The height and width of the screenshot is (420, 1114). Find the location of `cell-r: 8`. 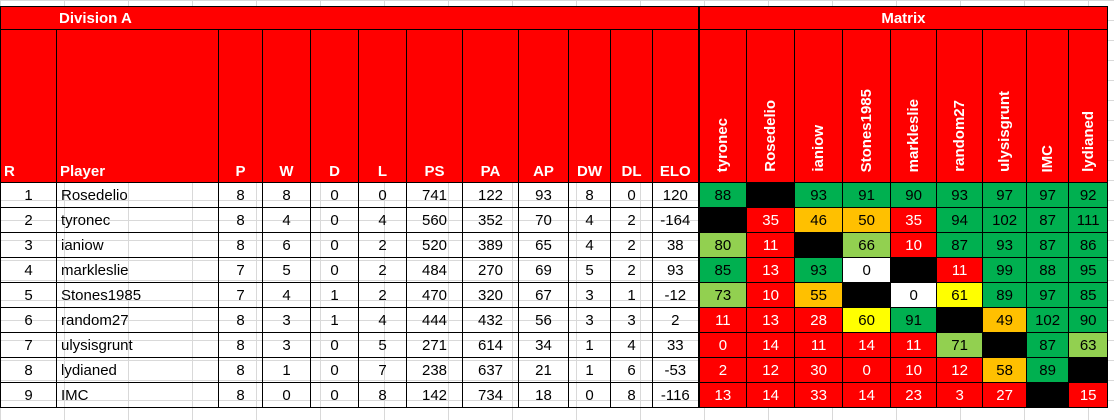

cell-r: 8 is located at coordinates (28, 370).